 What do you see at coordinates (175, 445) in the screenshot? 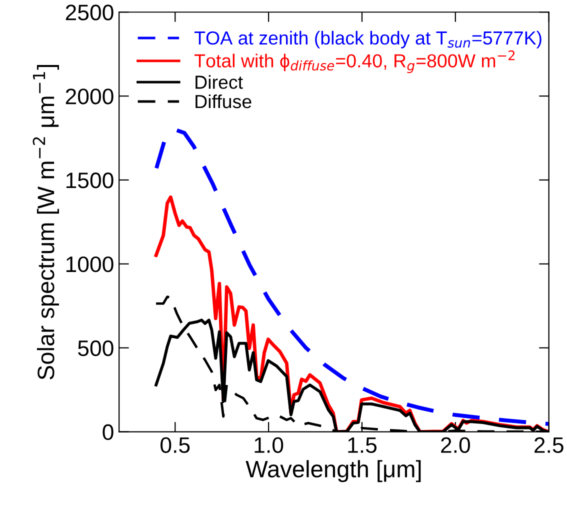
I see `x-tick-label: 0.5` at bounding box center [175, 445].